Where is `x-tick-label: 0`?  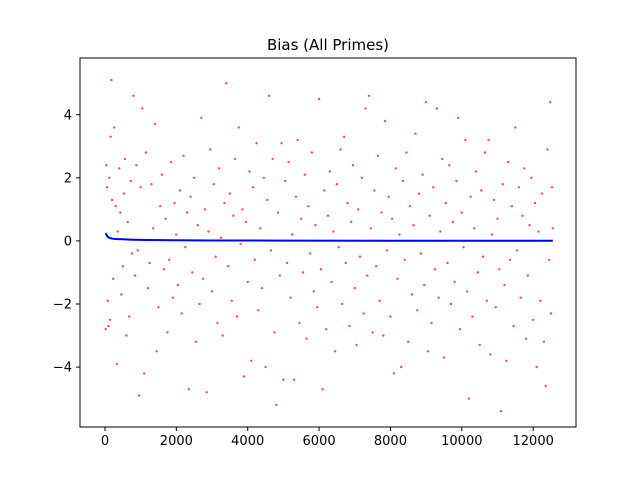 x-tick-label: 0 is located at coordinates (105, 441).